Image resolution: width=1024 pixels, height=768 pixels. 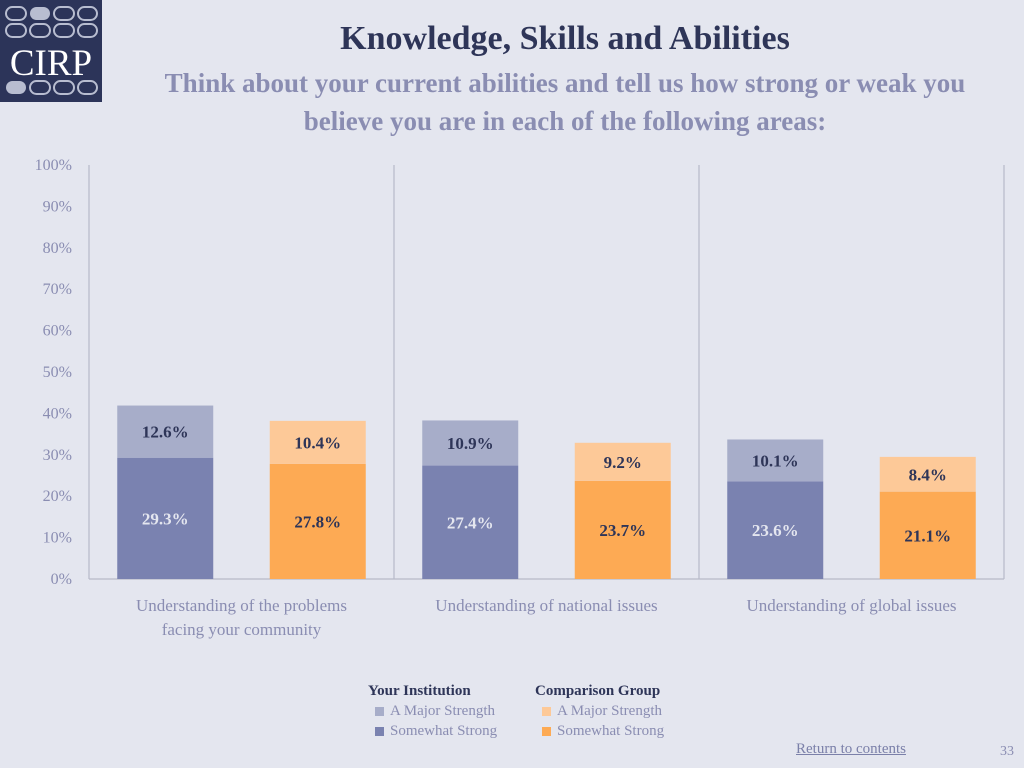 What do you see at coordinates (1007, 751) in the screenshot?
I see `page-number: 33` at bounding box center [1007, 751].